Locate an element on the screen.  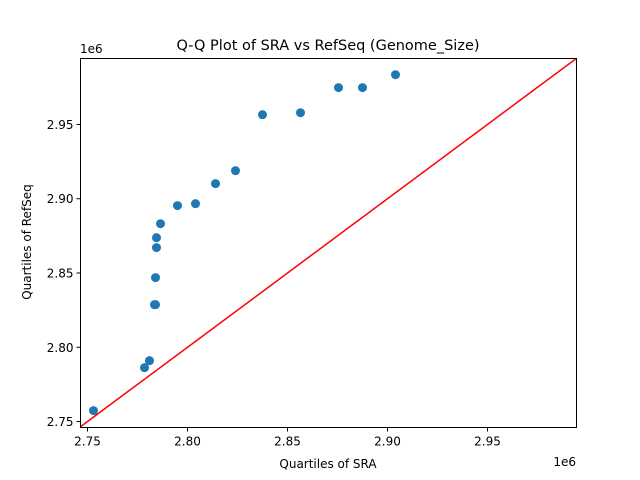
y-offset-label: 1e6 is located at coordinates (91, 49).